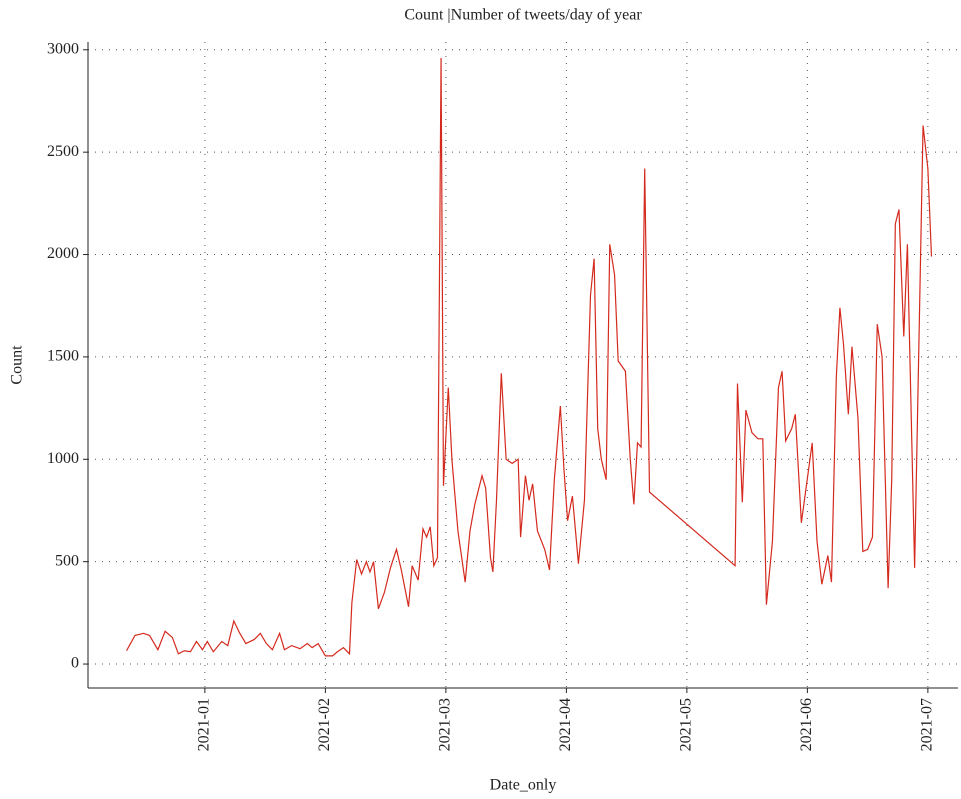 The width and height of the screenshot is (961, 799). What do you see at coordinates (523, 785) in the screenshot?
I see `x-axis-label: Date_only` at bounding box center [523, 785].